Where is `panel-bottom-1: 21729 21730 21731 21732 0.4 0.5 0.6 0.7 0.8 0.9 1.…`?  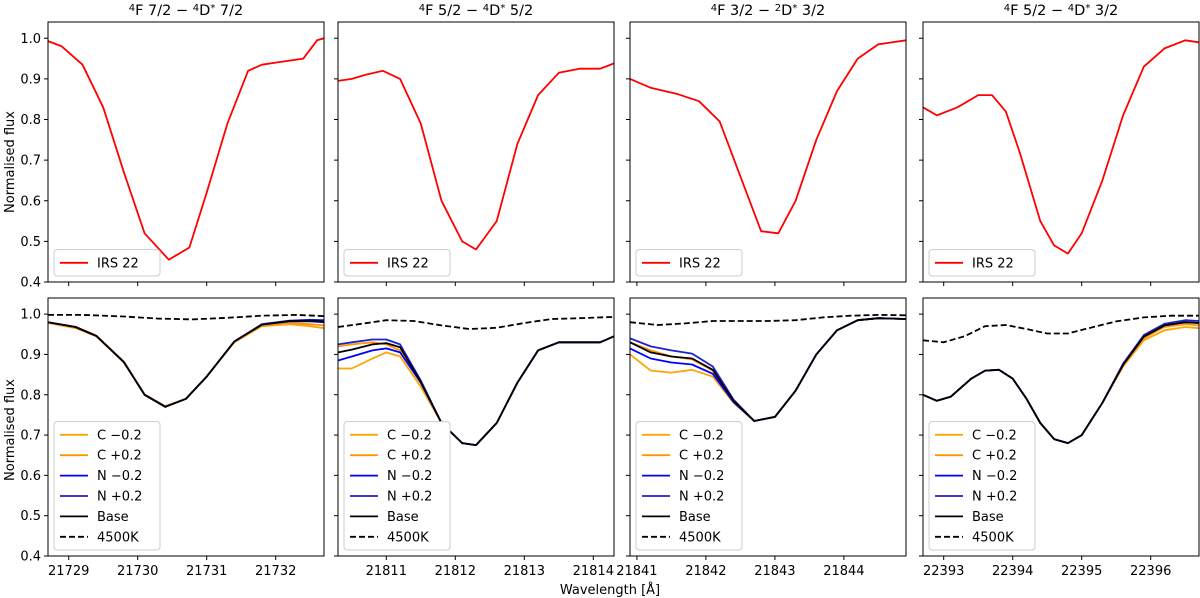
panel-bottom-1: 21729 21730 21731 21732 0.4 0.5 0.6 0.7 0.8 0.9 1.… is located at coordinates (172, 438).